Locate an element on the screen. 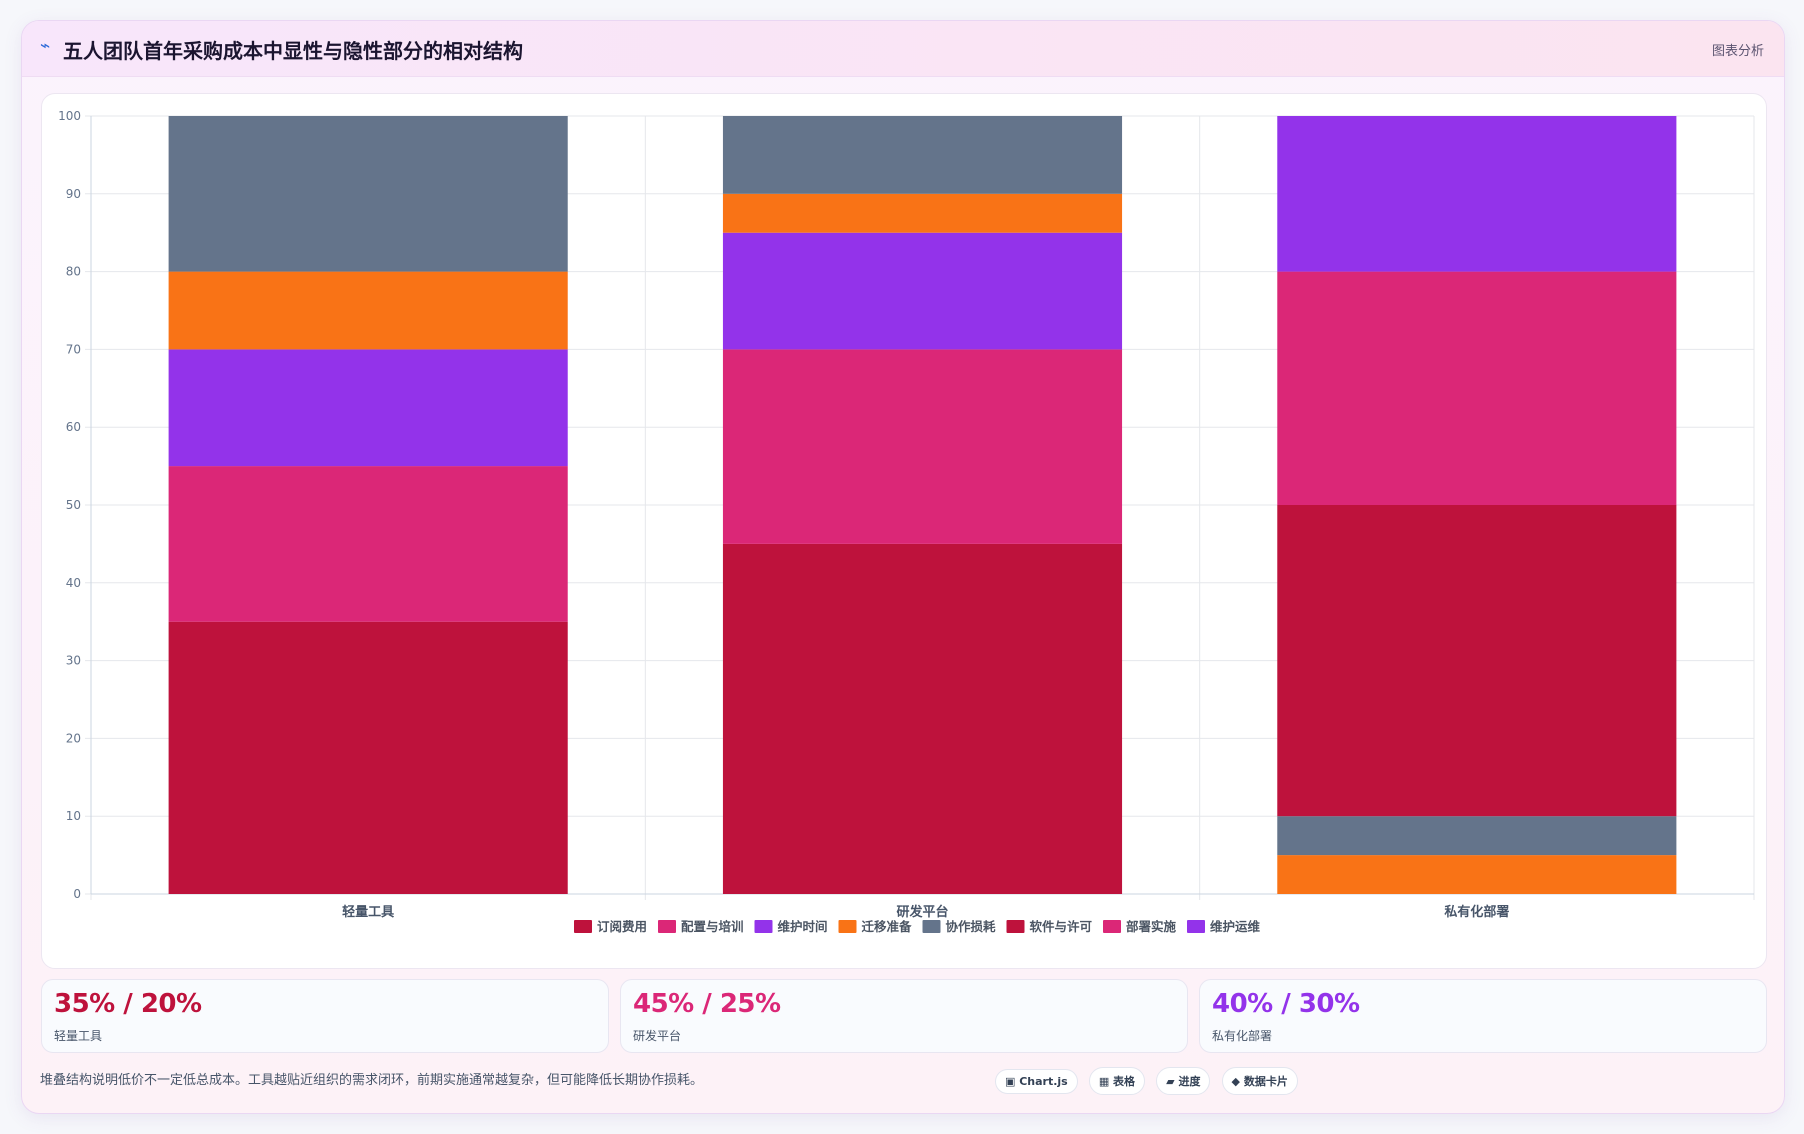 Image resolution: width=1804 pixels, height=1134 pixels. y-tick-label: 10 is located at coordinates (73, 816).